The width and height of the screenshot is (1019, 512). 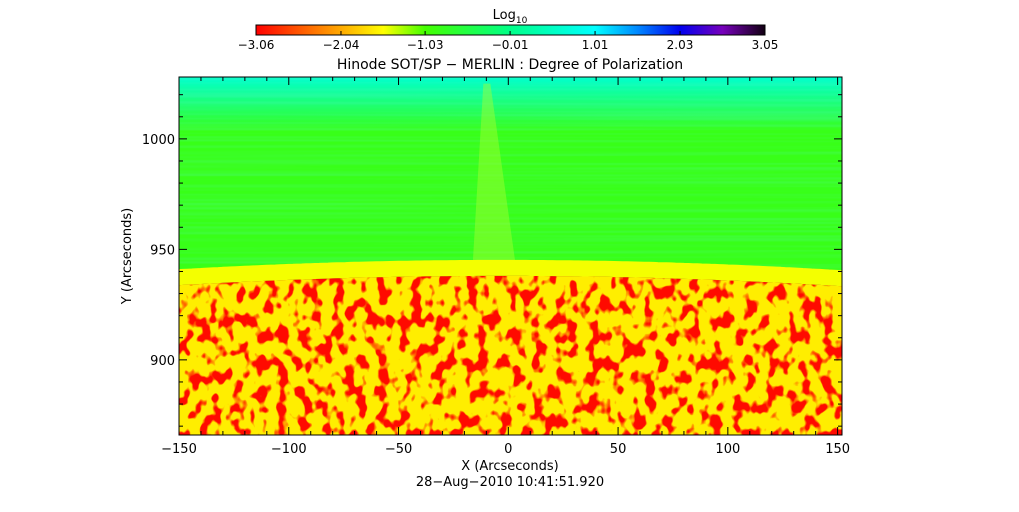 I want to click on polar-plume, so click(x=494, y=176).